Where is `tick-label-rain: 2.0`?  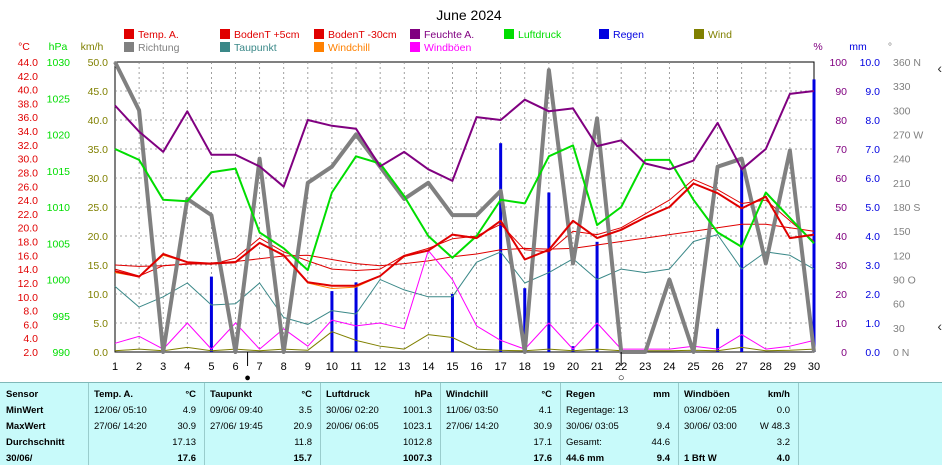
tick-label-rain: 2.0 is located at coordinates (872, 295).